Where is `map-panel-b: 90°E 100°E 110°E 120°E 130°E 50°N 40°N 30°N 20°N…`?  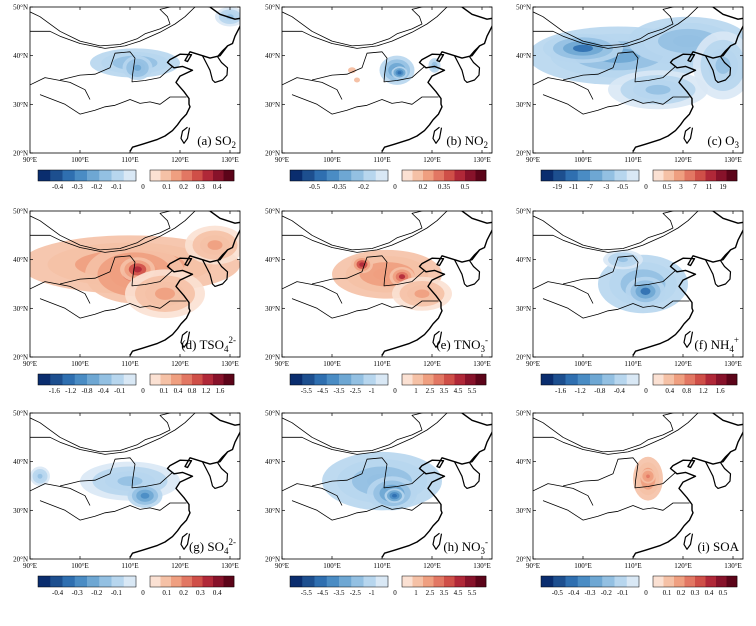
map-panel-b: 90°E 100°E 110°E 120°E 130°E 50°N 40°N 30°N 20°N… is located at coordinates (379, 97).